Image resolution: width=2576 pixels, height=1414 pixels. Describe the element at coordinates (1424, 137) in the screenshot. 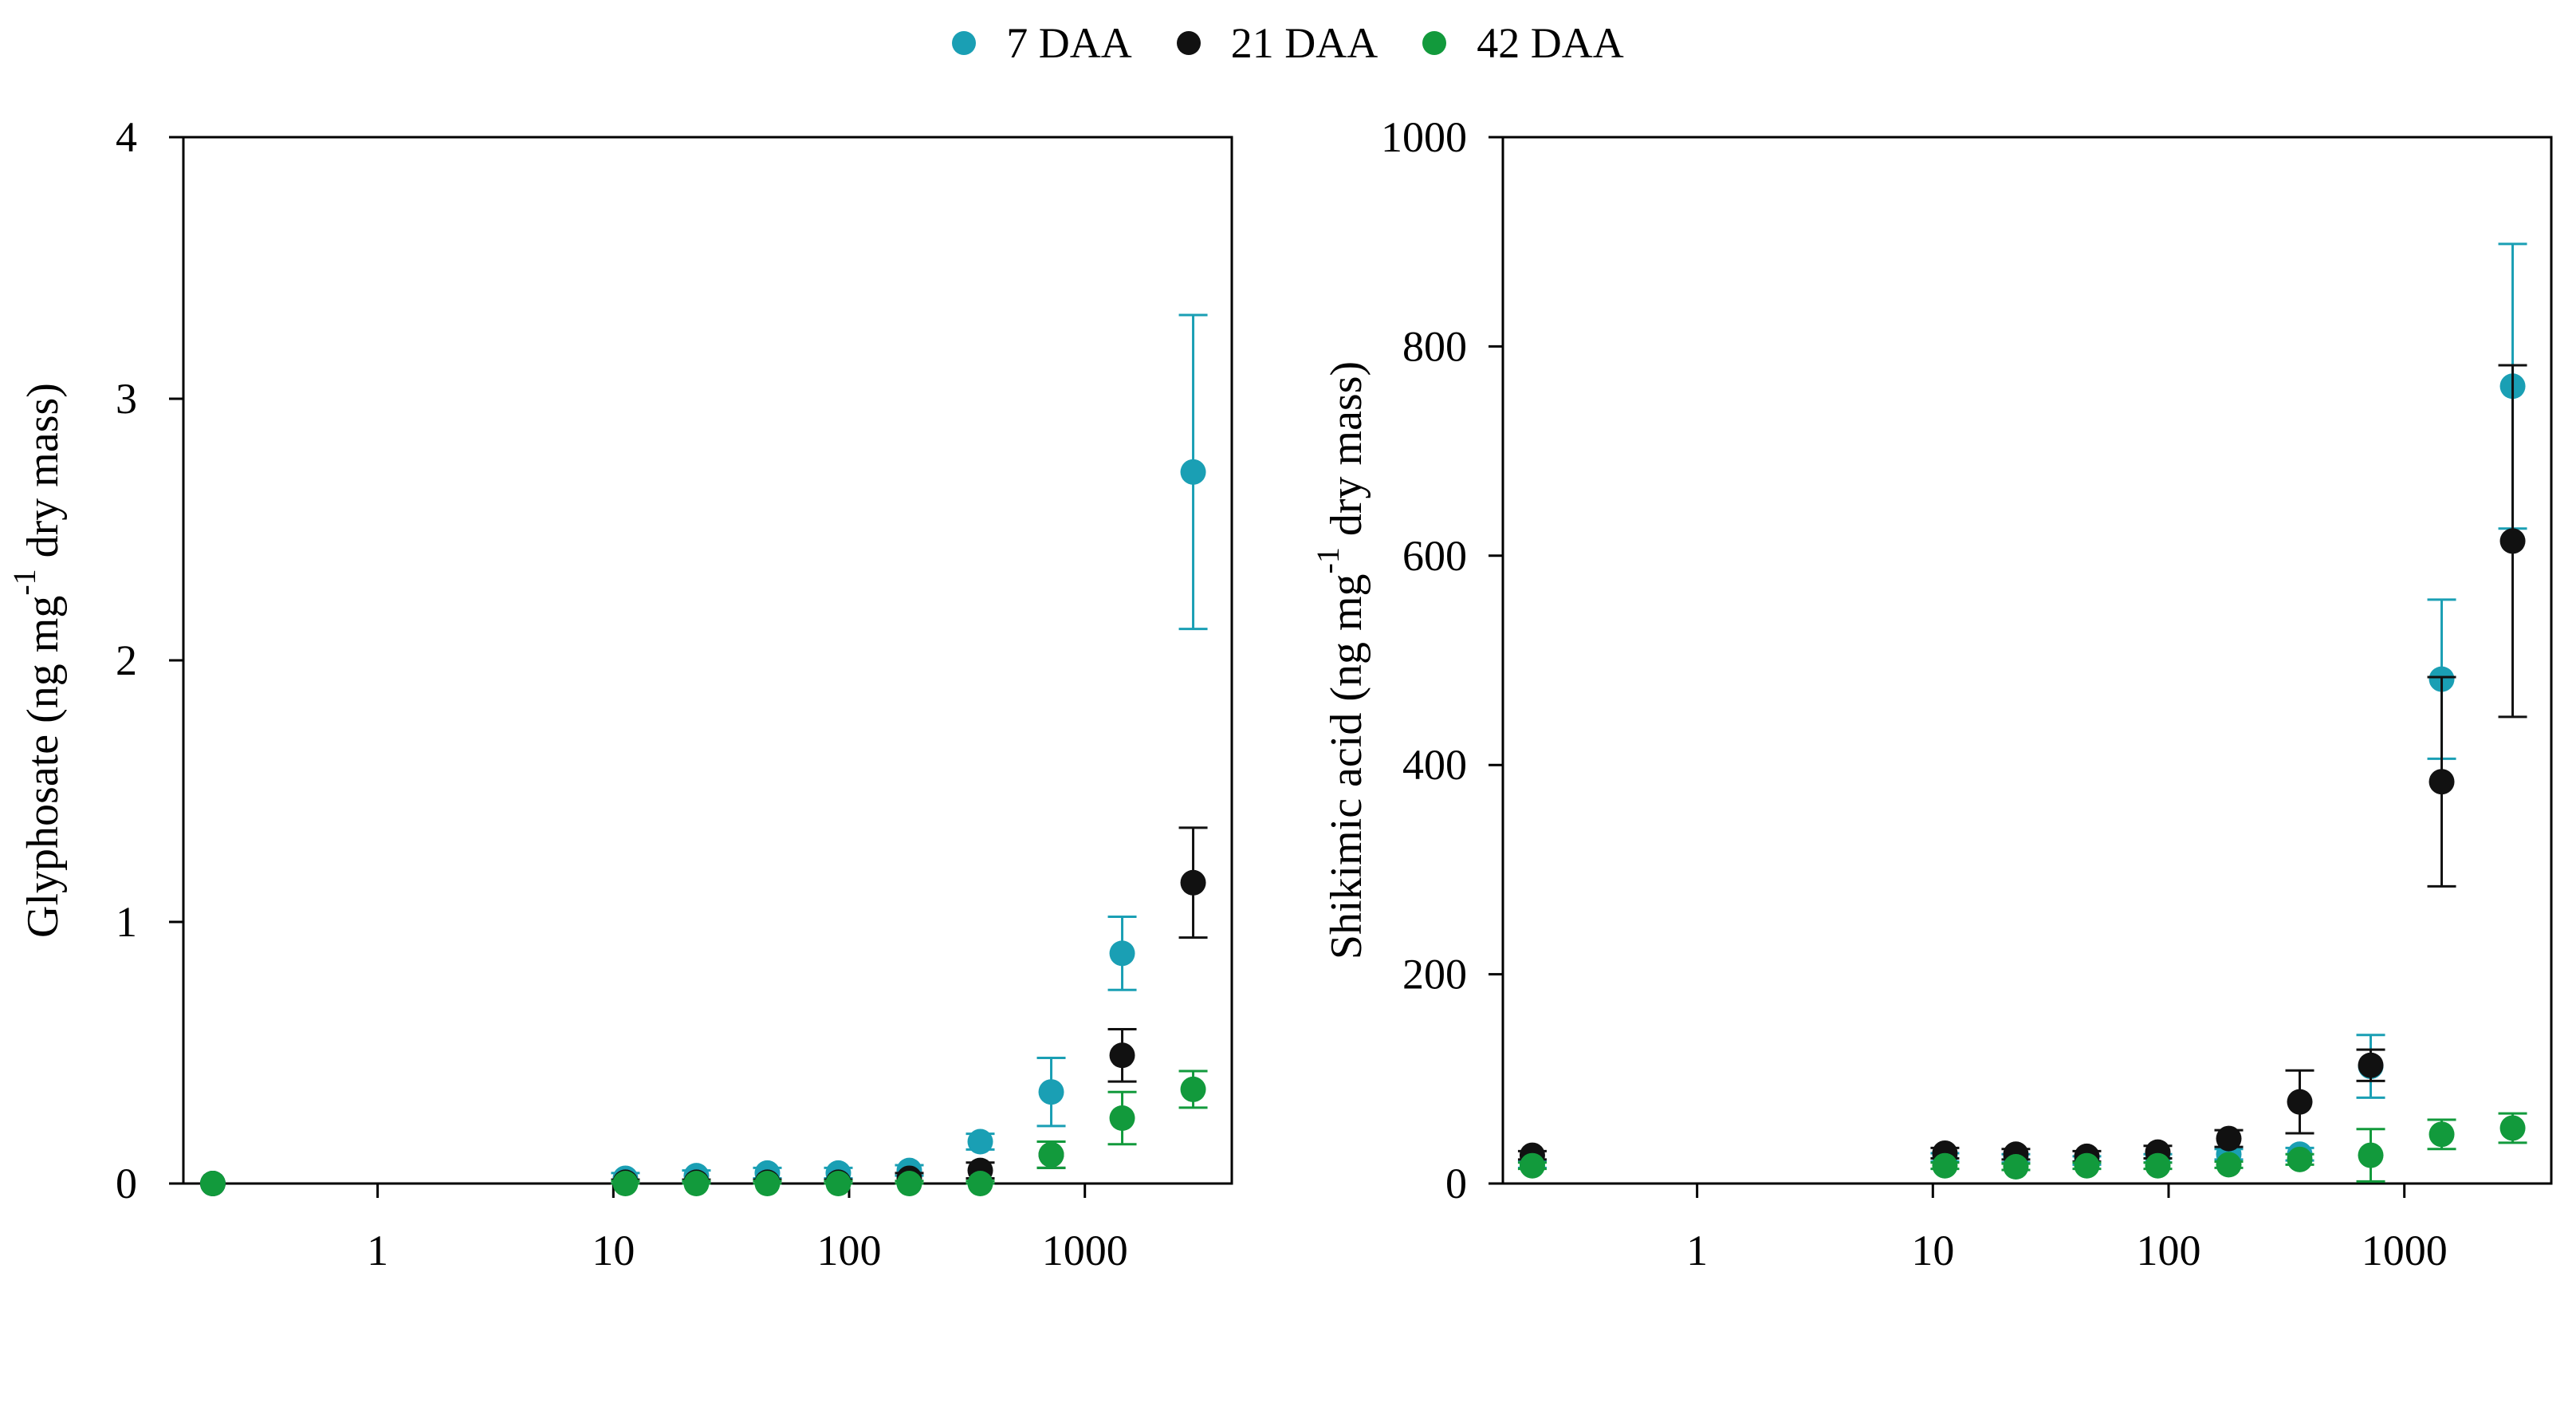

I see `y-tick-label: 1000` at that location.